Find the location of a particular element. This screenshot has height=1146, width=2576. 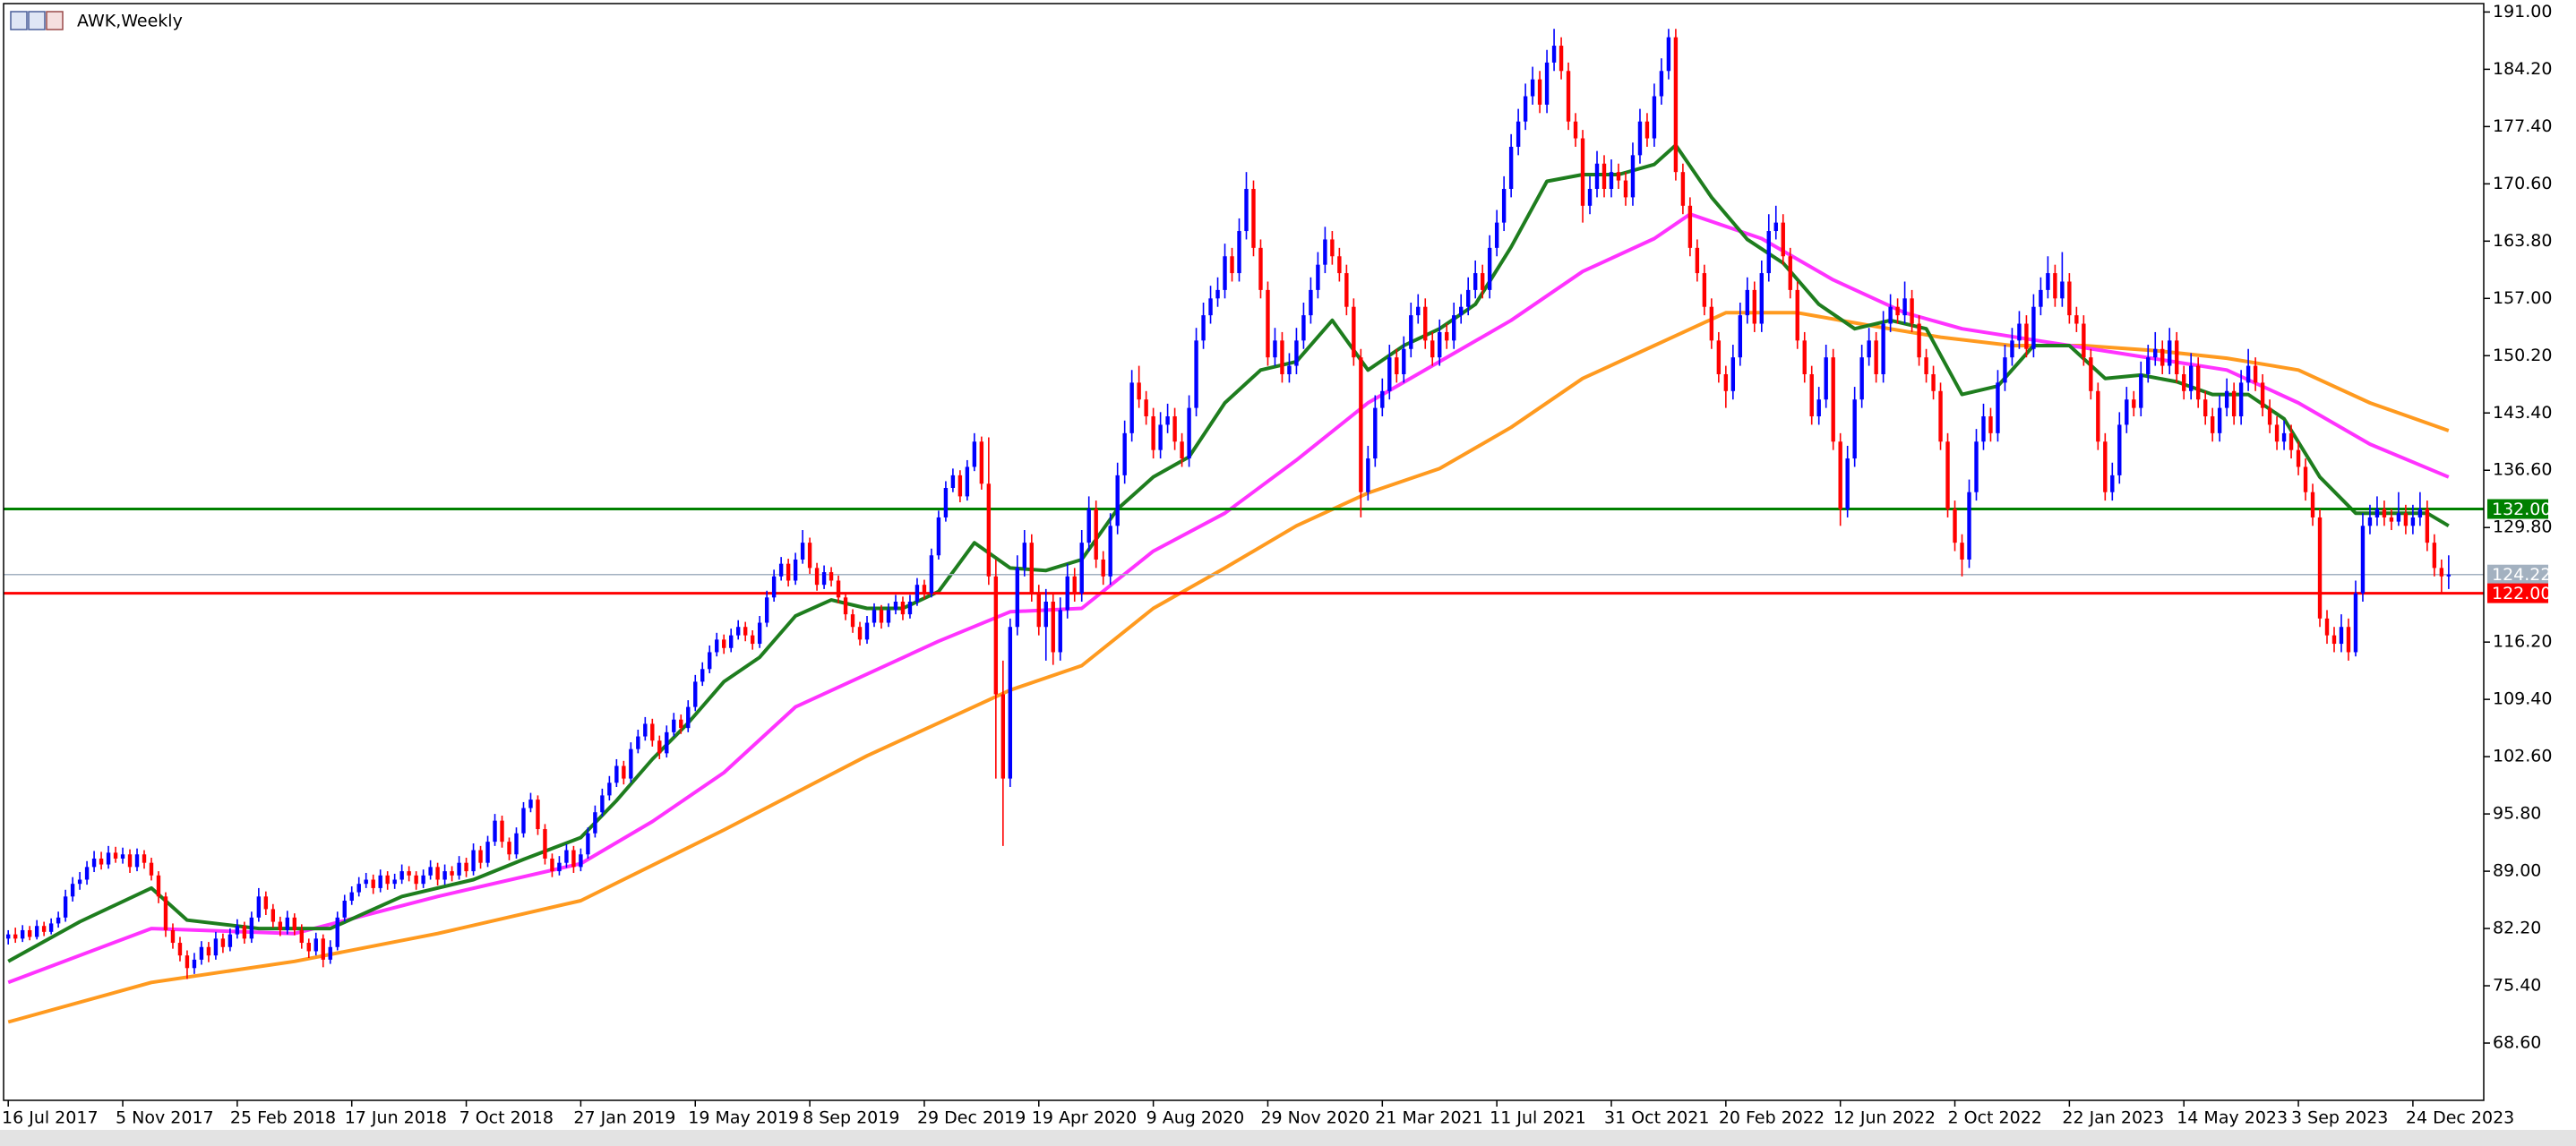

level-label: 122.00 is located at coordinates (2521, 593).